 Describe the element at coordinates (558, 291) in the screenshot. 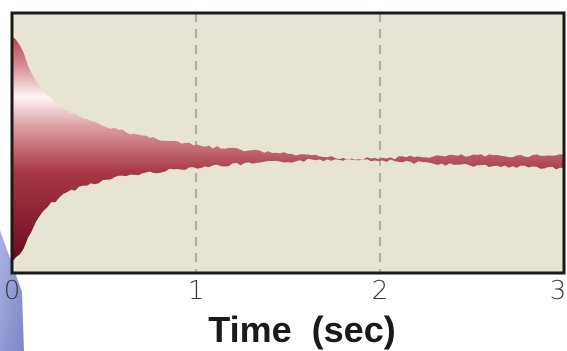

I see `x-tick-label: 3` at that location.